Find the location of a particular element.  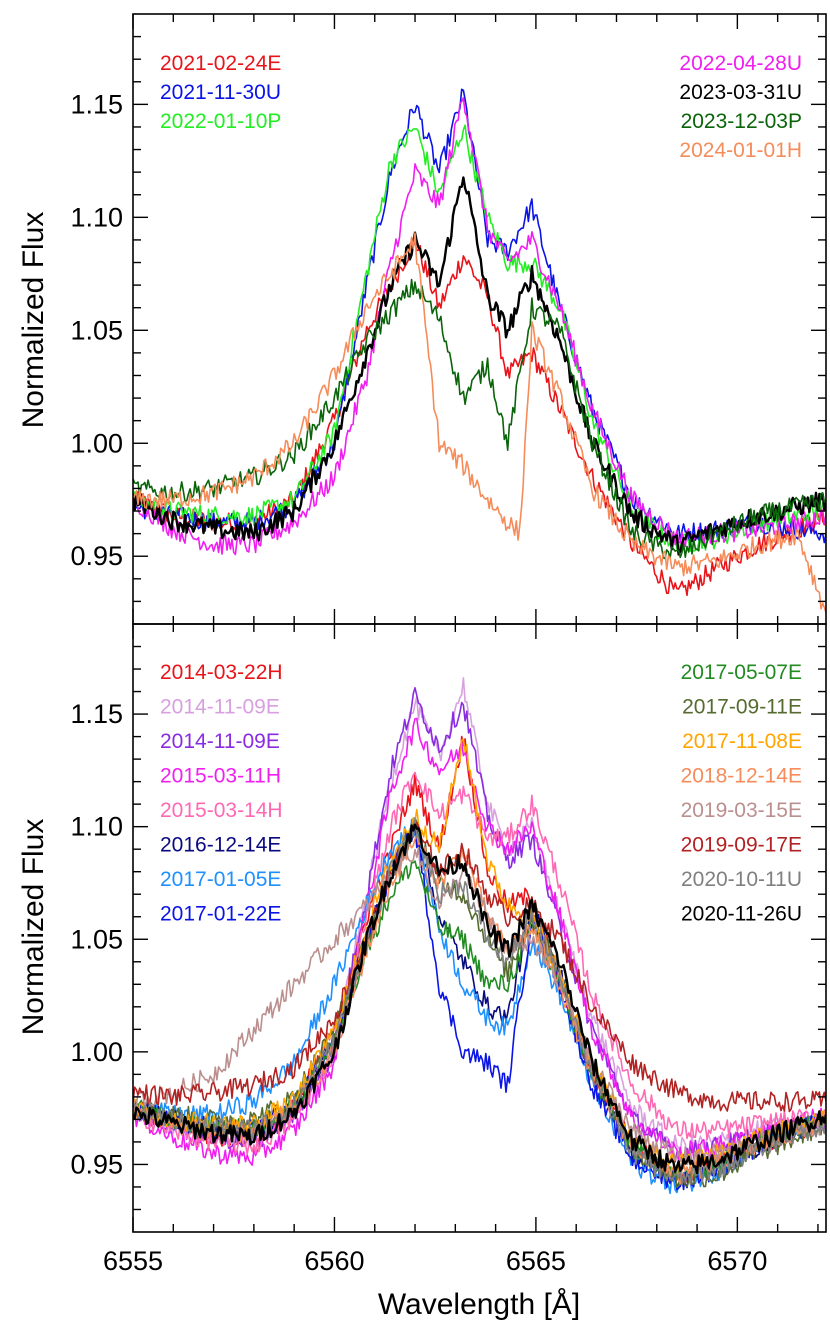

x-tick-label: 6570 is located at coordinates (737, 1261).